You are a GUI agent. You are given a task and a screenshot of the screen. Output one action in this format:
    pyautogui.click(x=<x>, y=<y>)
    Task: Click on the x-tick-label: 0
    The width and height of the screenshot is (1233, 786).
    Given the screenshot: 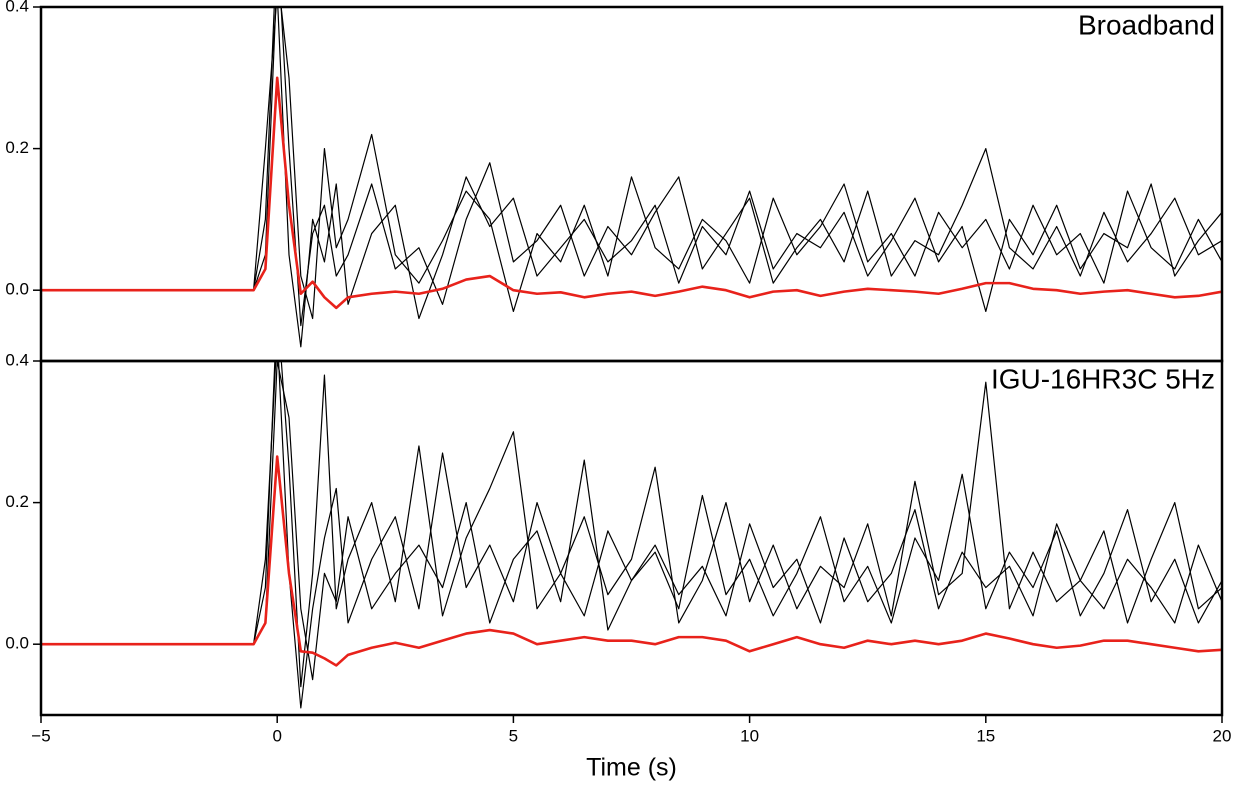 What is the action you would take?
    pyautogui.click(x=276, y=735)
    